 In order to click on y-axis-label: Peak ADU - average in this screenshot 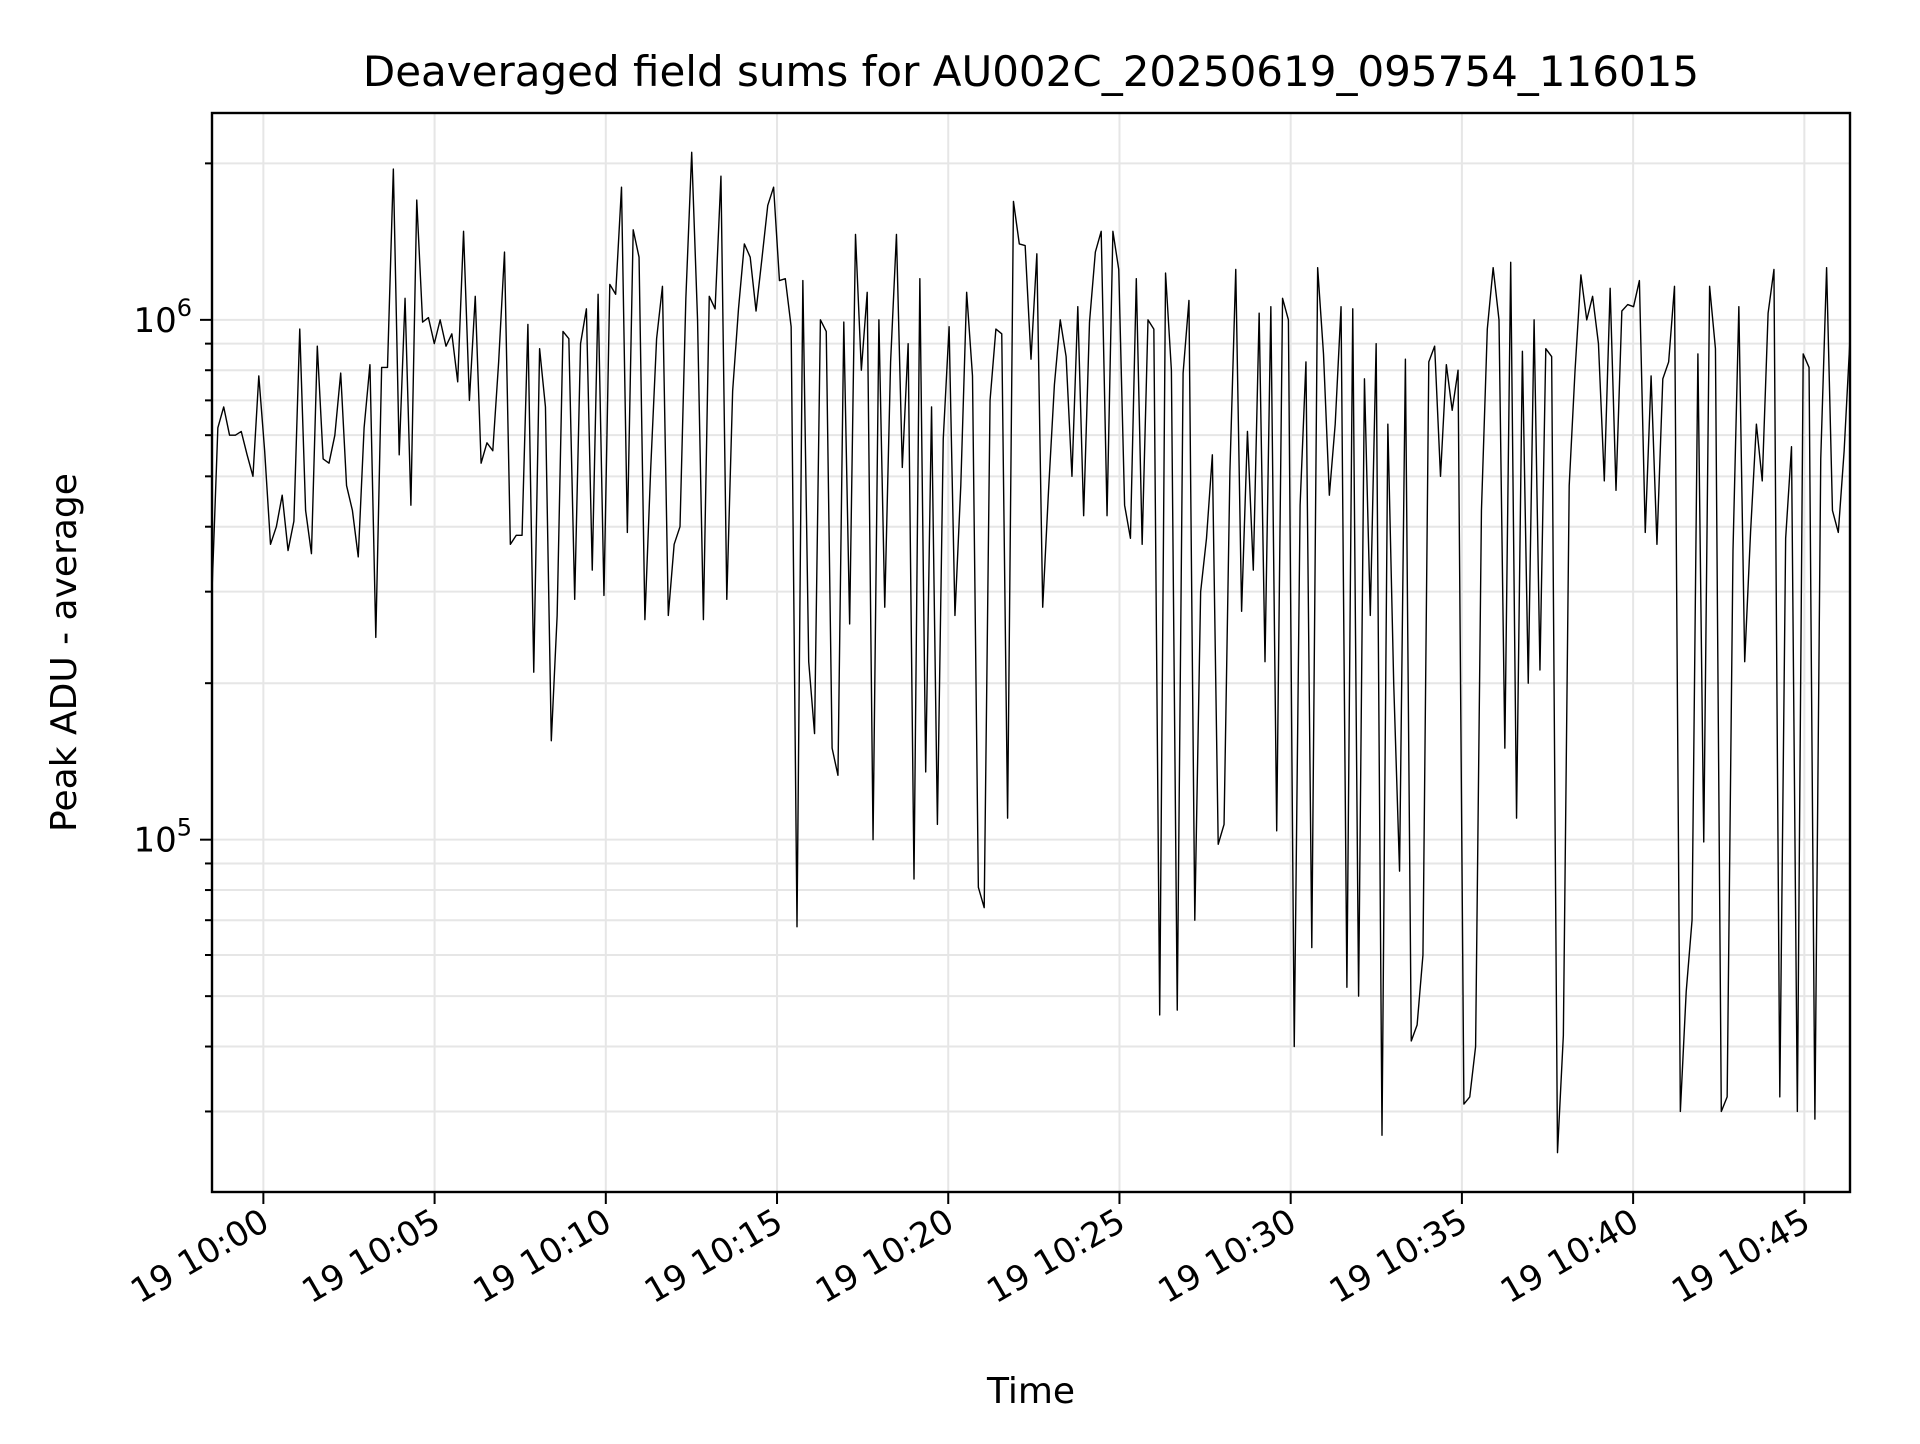, I will do `click(64, 652)`.